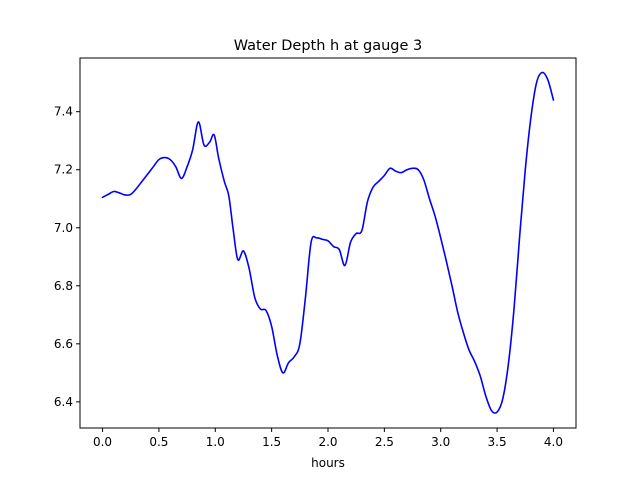 Image resolution: width=640 pixels, height=480 pixels. Describe the element at coordinates (63, 286) in the screenshot. I see `y-tick-label: 6.8` at that location.